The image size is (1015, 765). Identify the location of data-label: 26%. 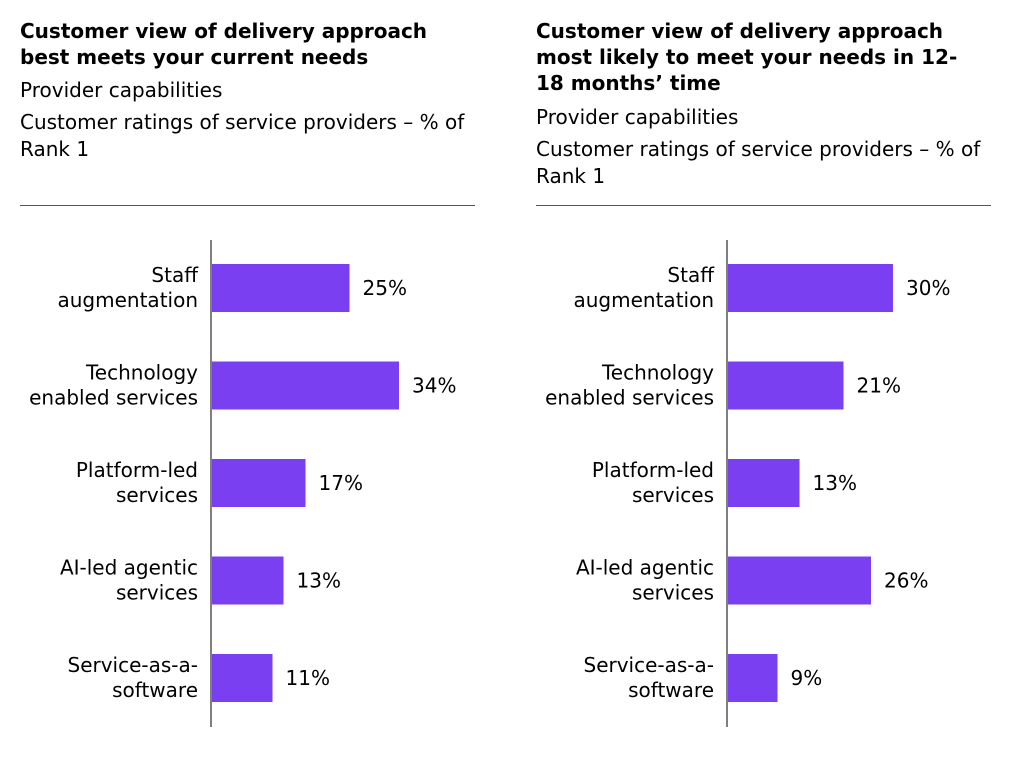
(906, 581).